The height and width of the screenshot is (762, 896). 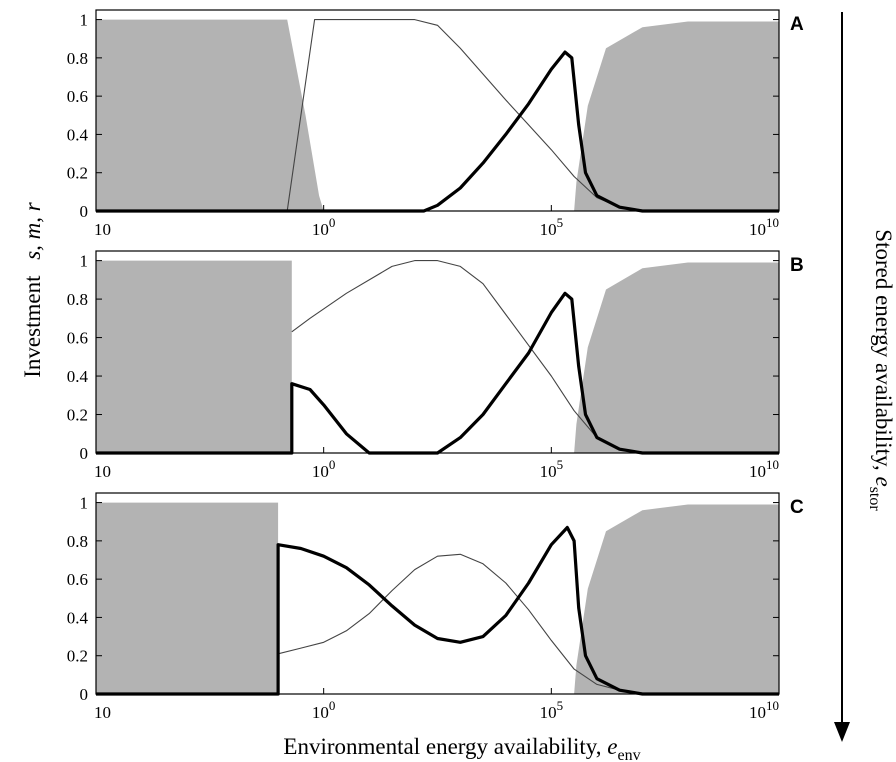 I want to click on panel-letter: A, so click(x=797, y=24).